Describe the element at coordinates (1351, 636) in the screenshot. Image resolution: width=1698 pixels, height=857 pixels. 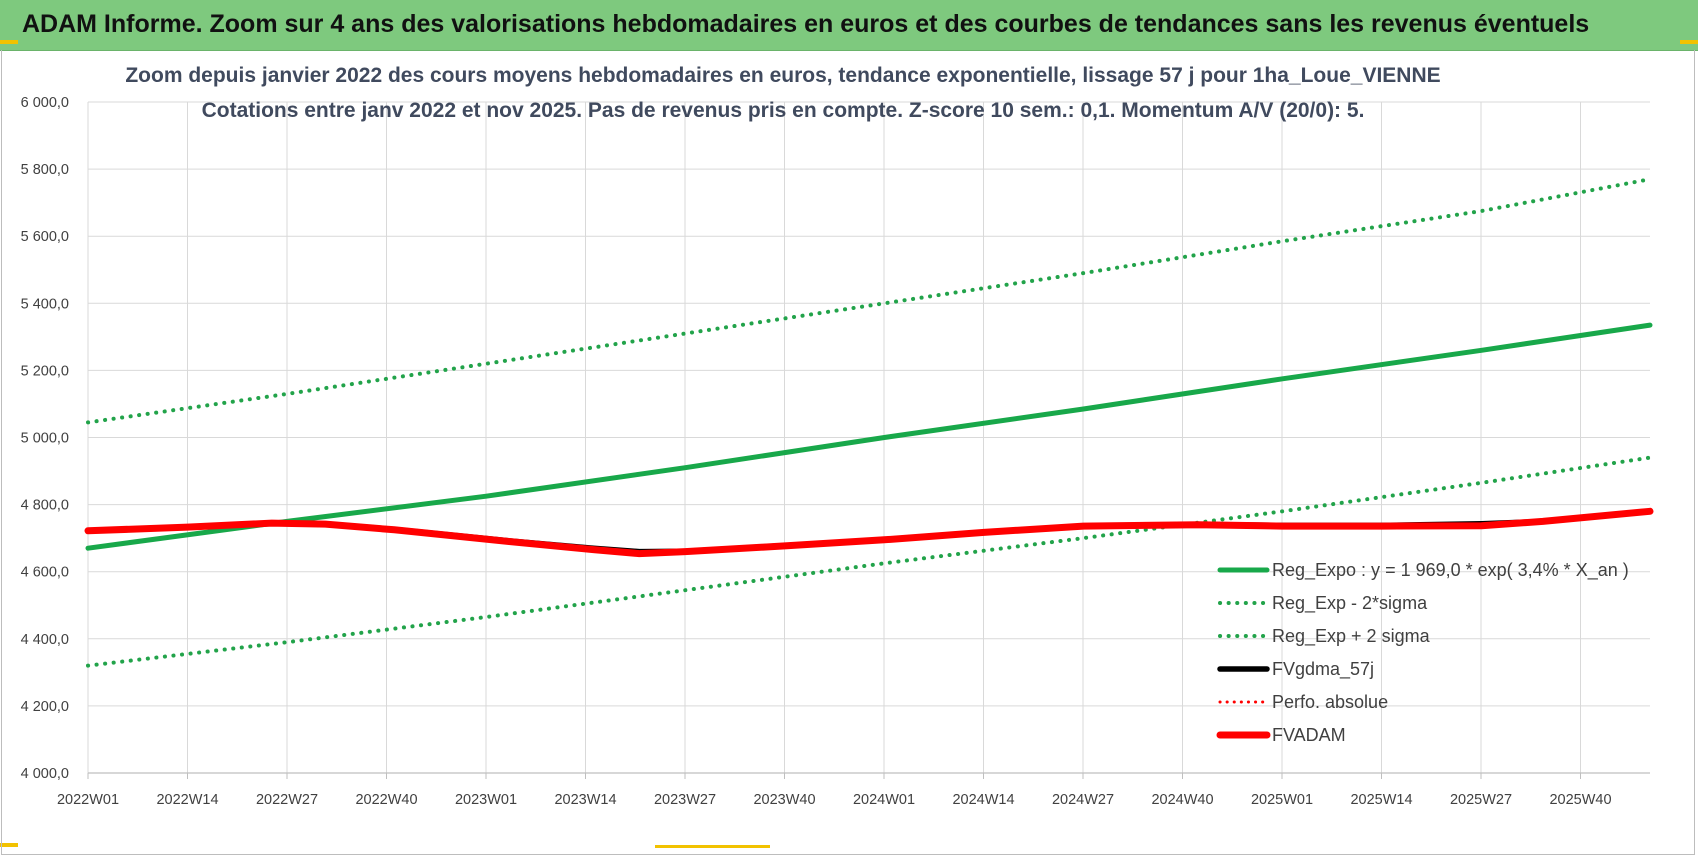
I see `legend-label: Reg_Exp + 2 sigma` at that location.